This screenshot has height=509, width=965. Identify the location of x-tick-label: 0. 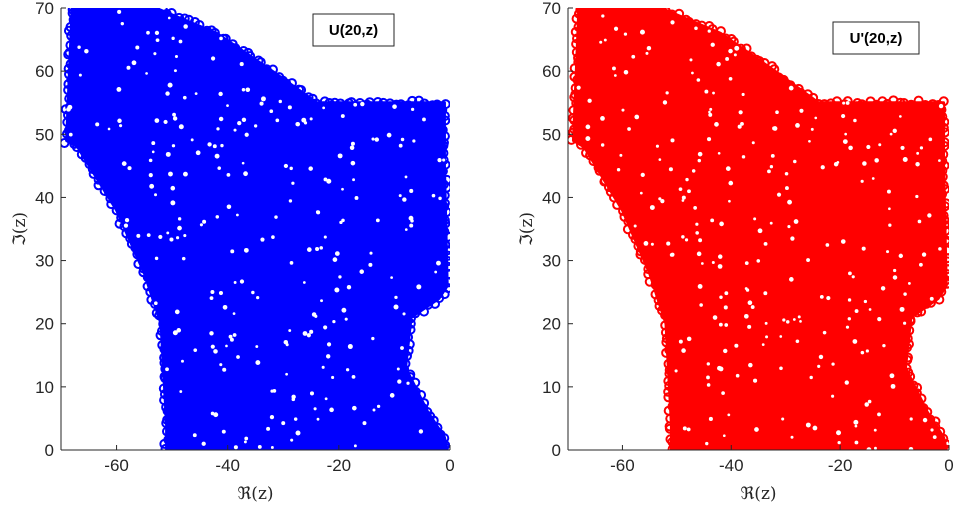
(948, 465).